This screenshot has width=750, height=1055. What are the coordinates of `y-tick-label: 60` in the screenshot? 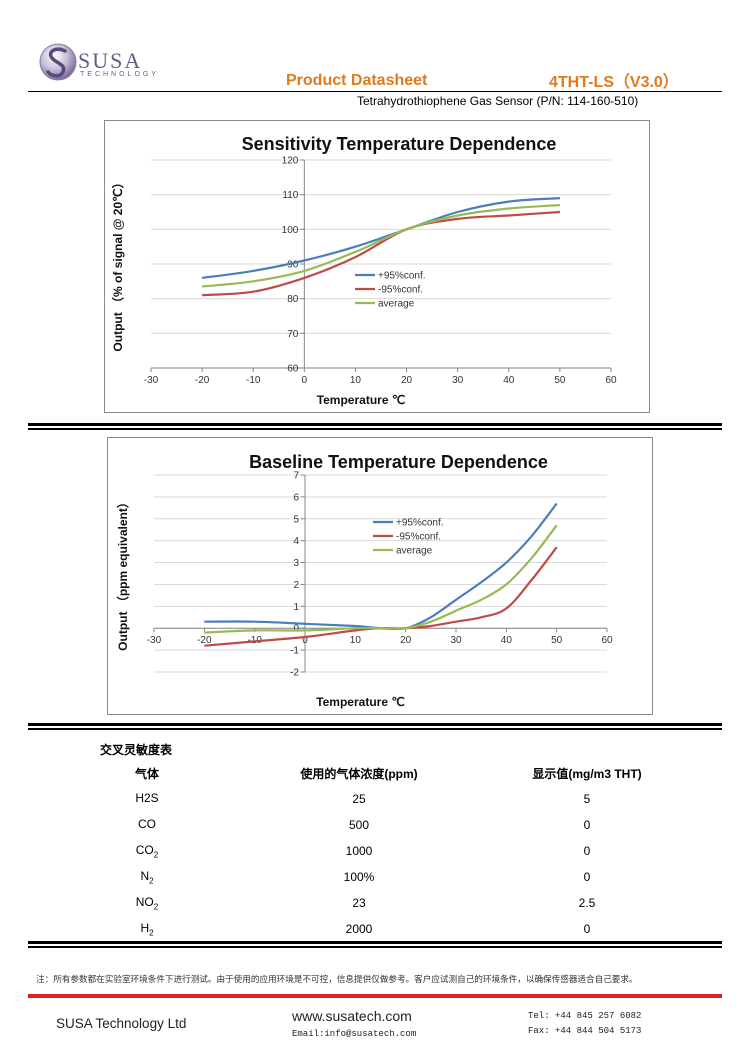 It's located at (293, 369).